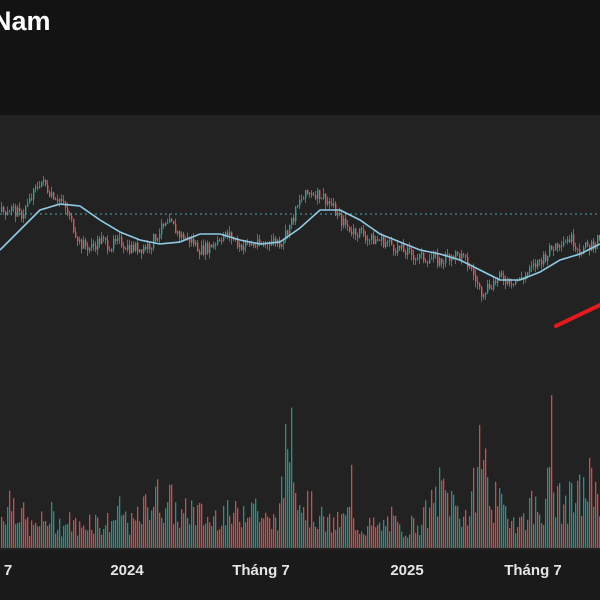 This screenshot has width=600, height=600. I want to click on x-tick-label: 2025, so click(406, 570).